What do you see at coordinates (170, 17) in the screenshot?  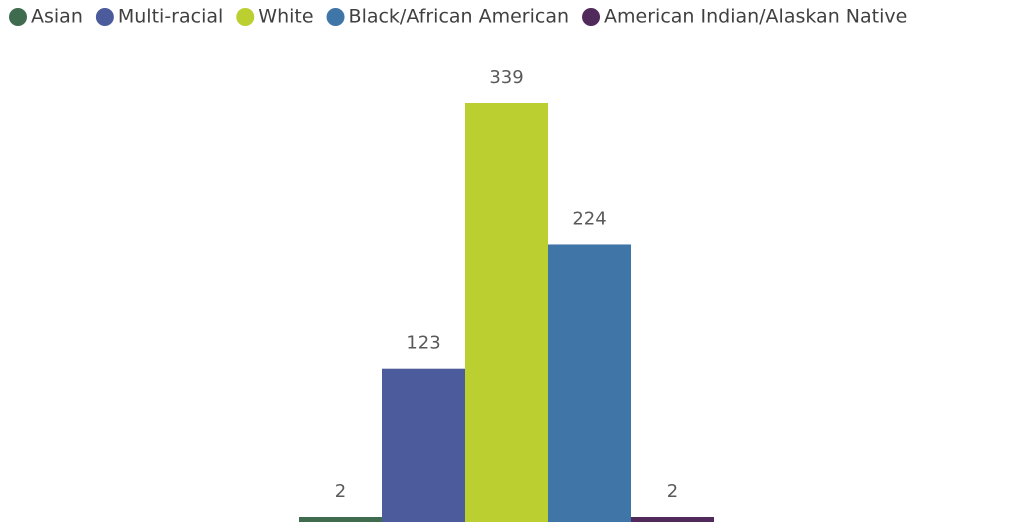 I see `legend-label: Multi-racial` at bounding box center [170, 17].